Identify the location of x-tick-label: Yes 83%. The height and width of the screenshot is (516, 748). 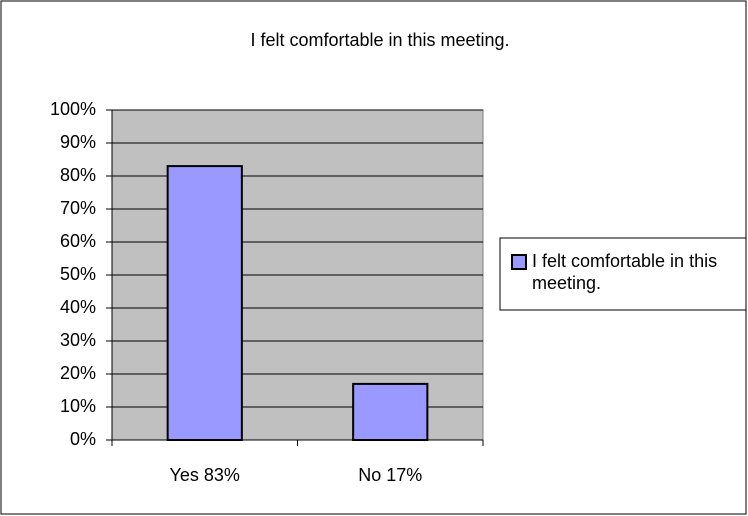
(205, 475).